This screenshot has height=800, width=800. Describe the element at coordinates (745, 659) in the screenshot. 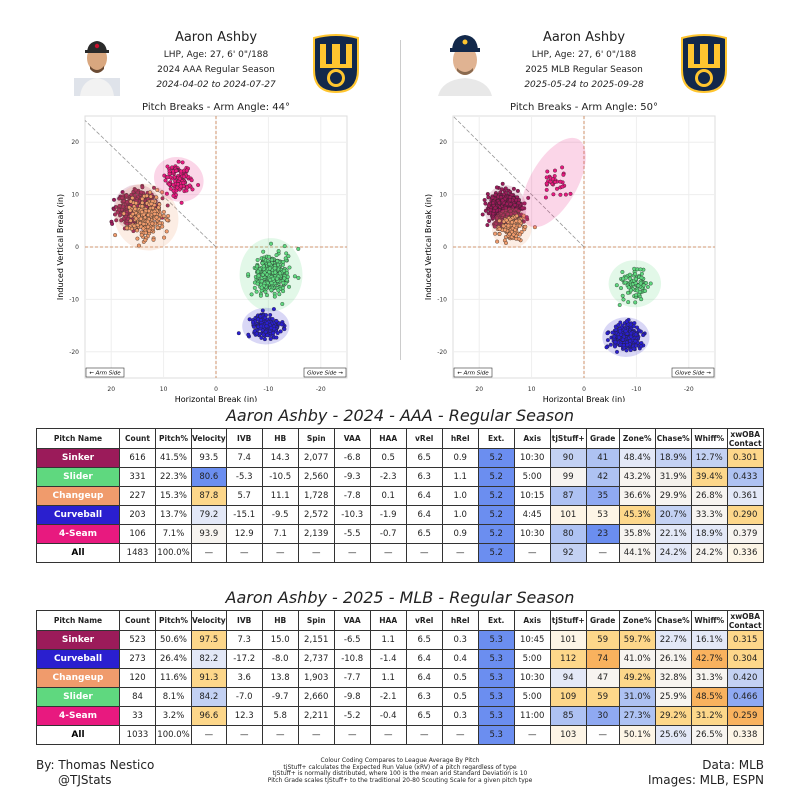

I see `stat-cell: 0.304` at that location.